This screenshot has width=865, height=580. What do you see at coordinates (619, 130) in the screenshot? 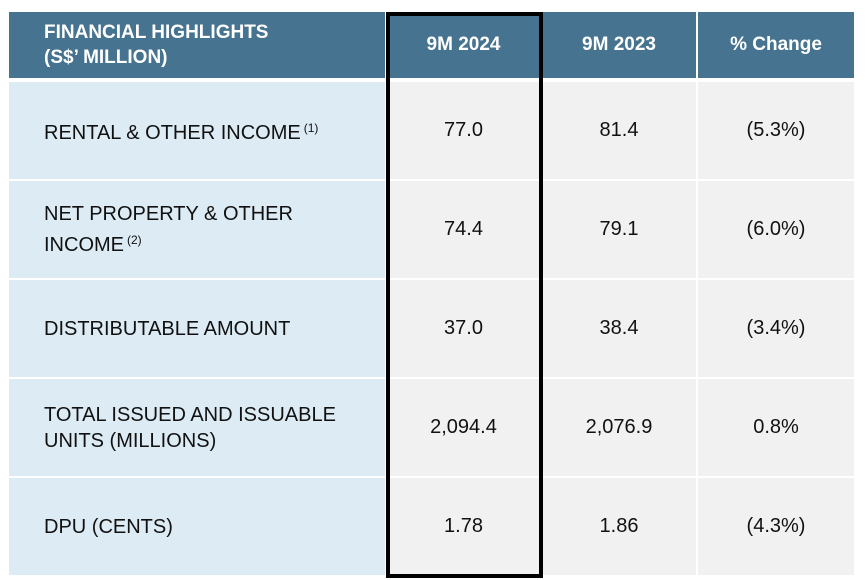
I see `value-9m-2023: 81.4` at bounding box center [619, 130].